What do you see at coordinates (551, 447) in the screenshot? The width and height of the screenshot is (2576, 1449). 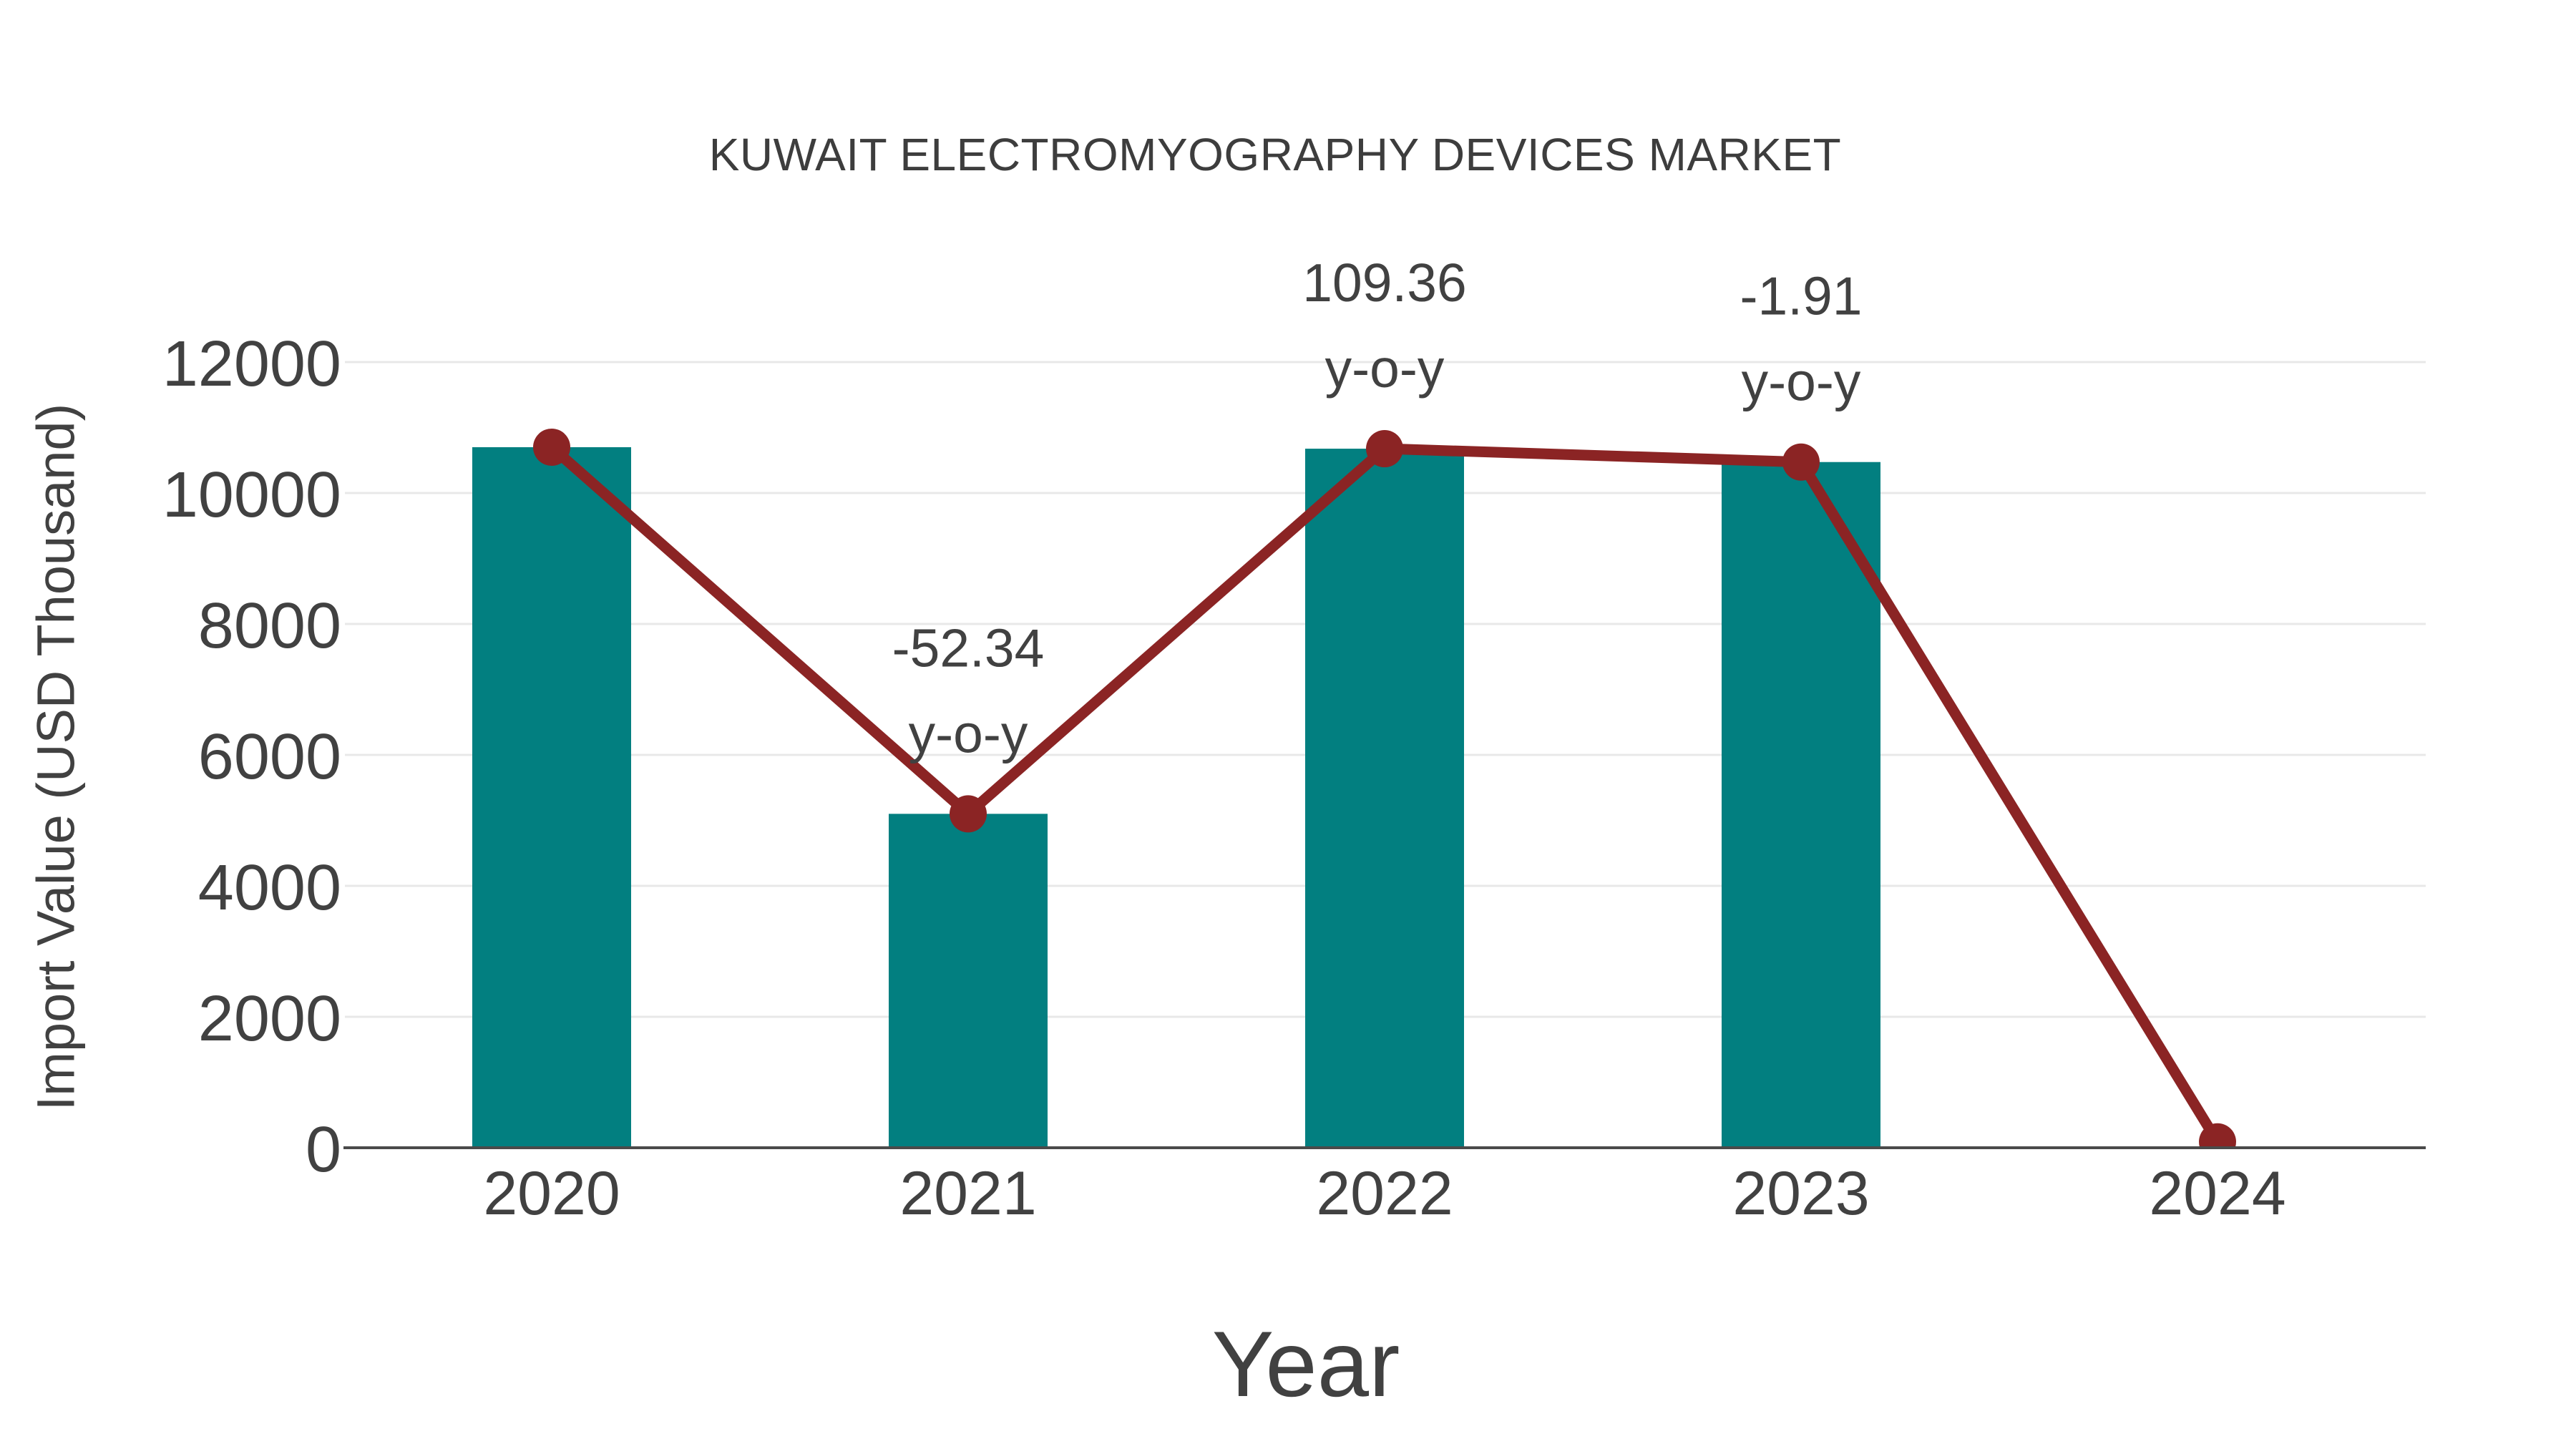 I see `marker-2020` at bounding box center [551, 447].